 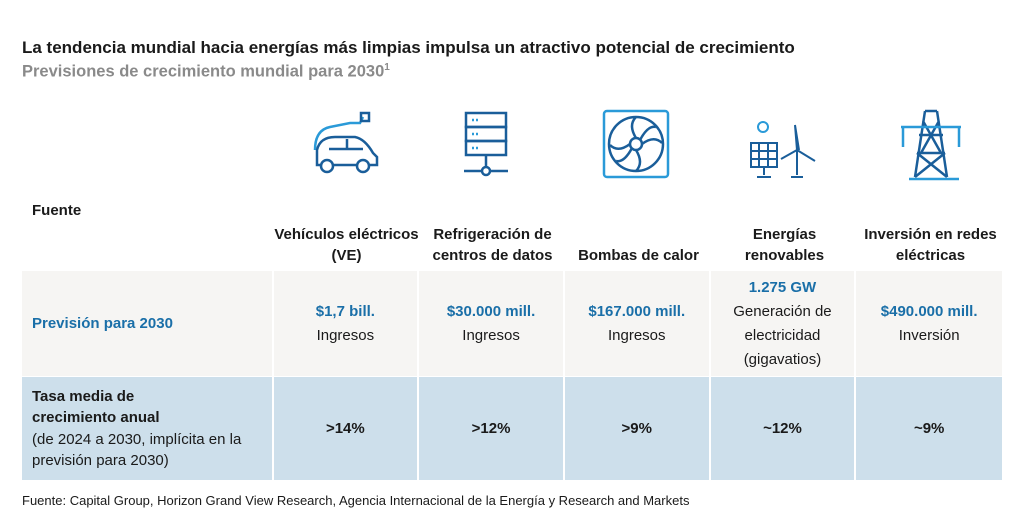 I want to click on row-label: Previsión para 2030, so click(x=102, y=323).